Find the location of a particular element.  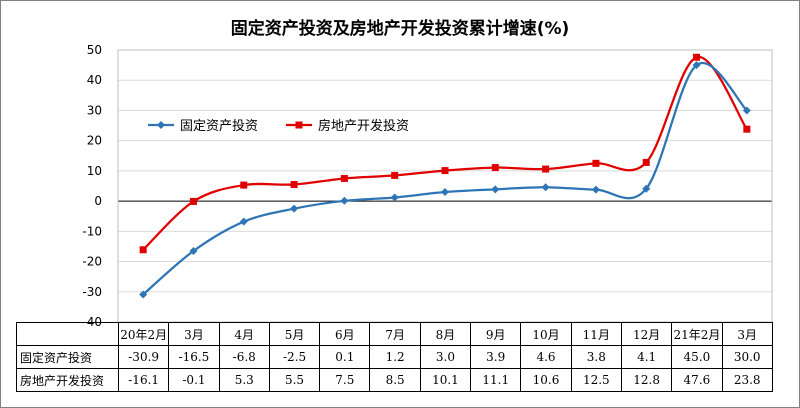

data-label: -6.8 is located at coordinates (244, 357).